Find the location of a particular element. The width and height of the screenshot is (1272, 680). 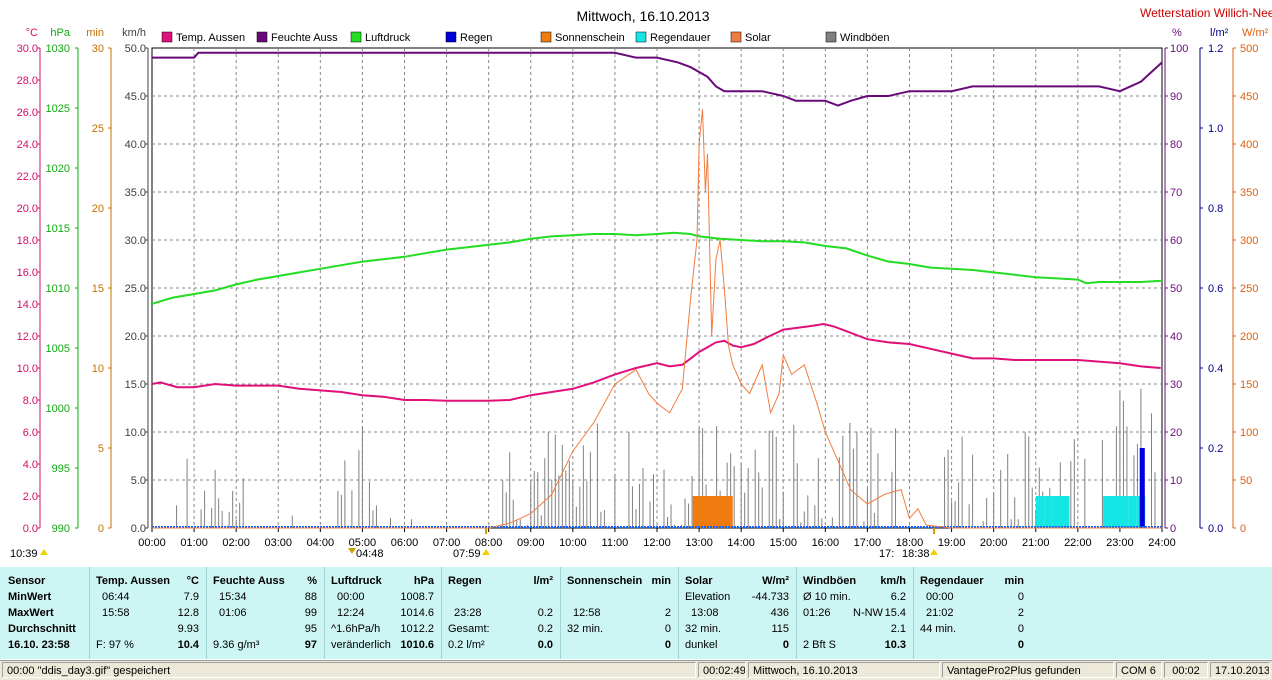

stats-sun-header: Sonnenschein is located at coordinates (605, 581).